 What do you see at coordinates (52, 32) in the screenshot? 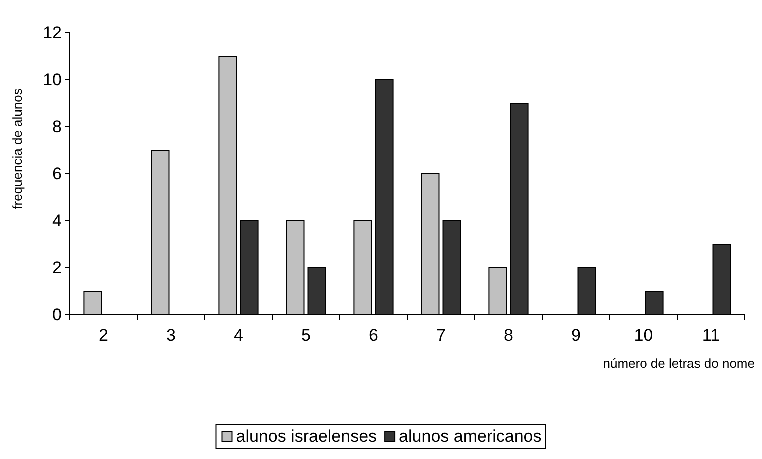
I see `y-tick-label: 12` at bounding box center [52, 32].